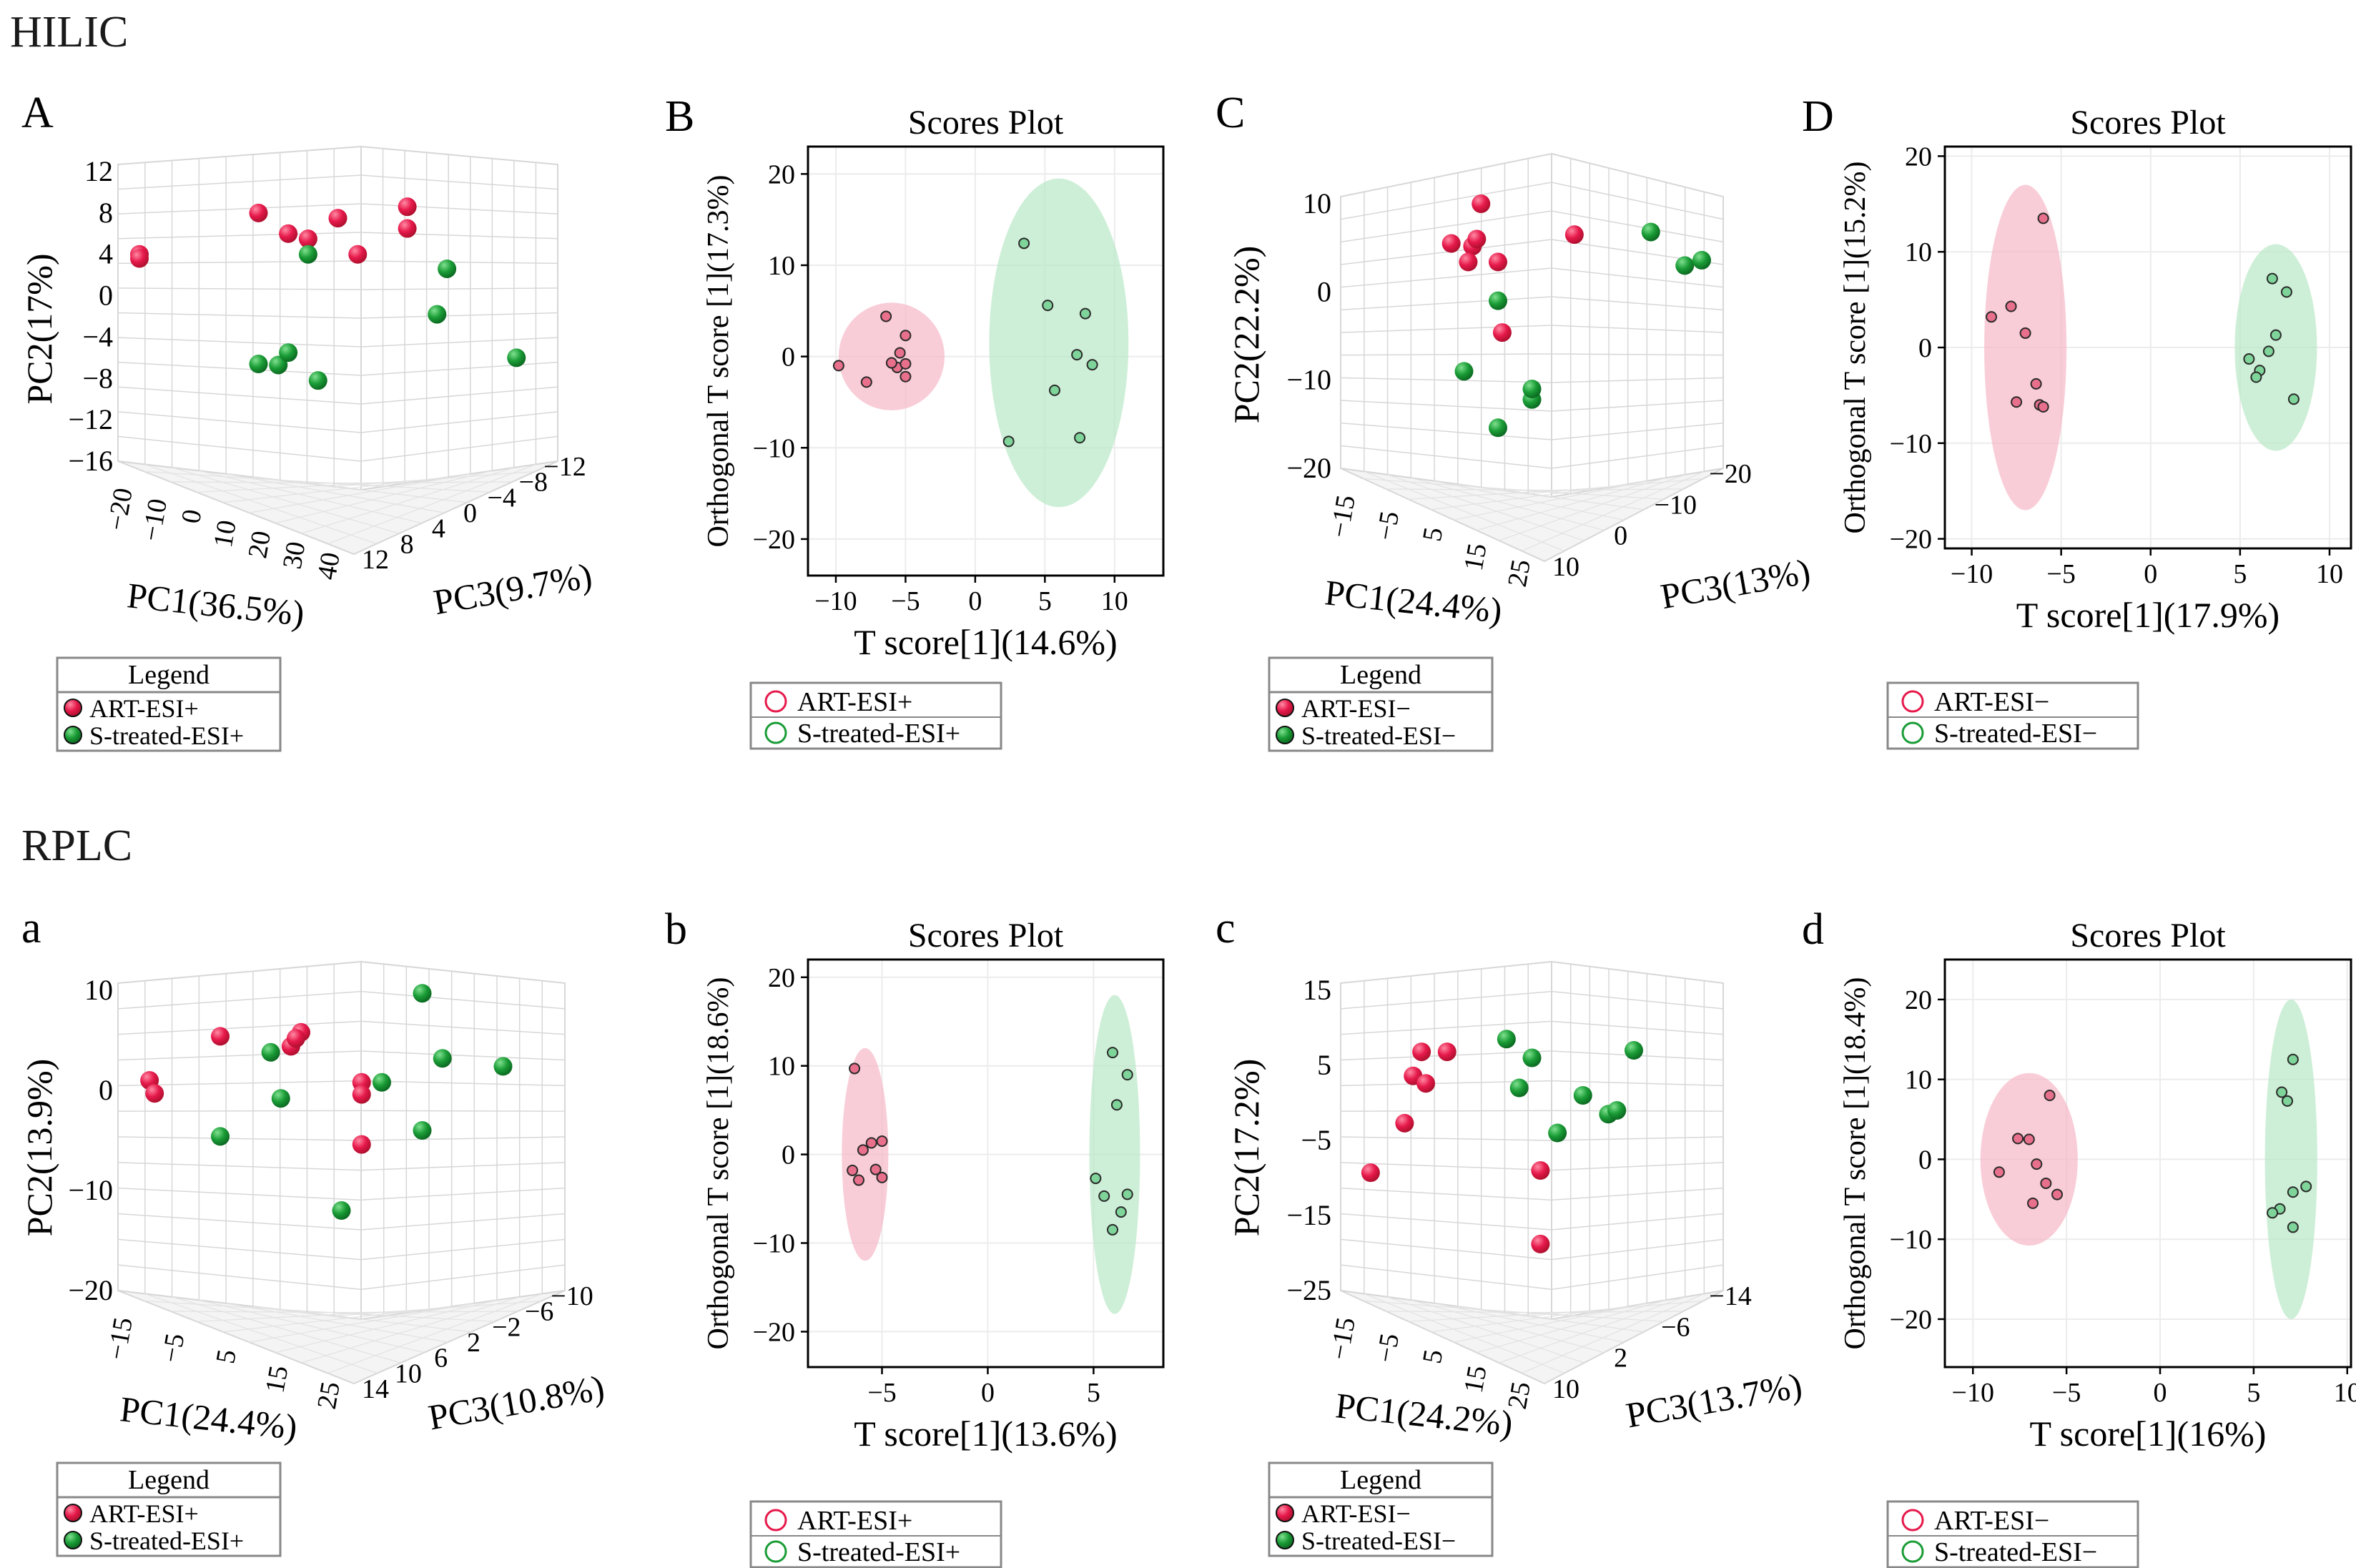 This screenshot has height=1568, width=2356. What do you see at coordinates (2147, 615) in the screenshot?
I see `x-axis-label: T score[1](17.9%)` at bounding box center [2147, 615].